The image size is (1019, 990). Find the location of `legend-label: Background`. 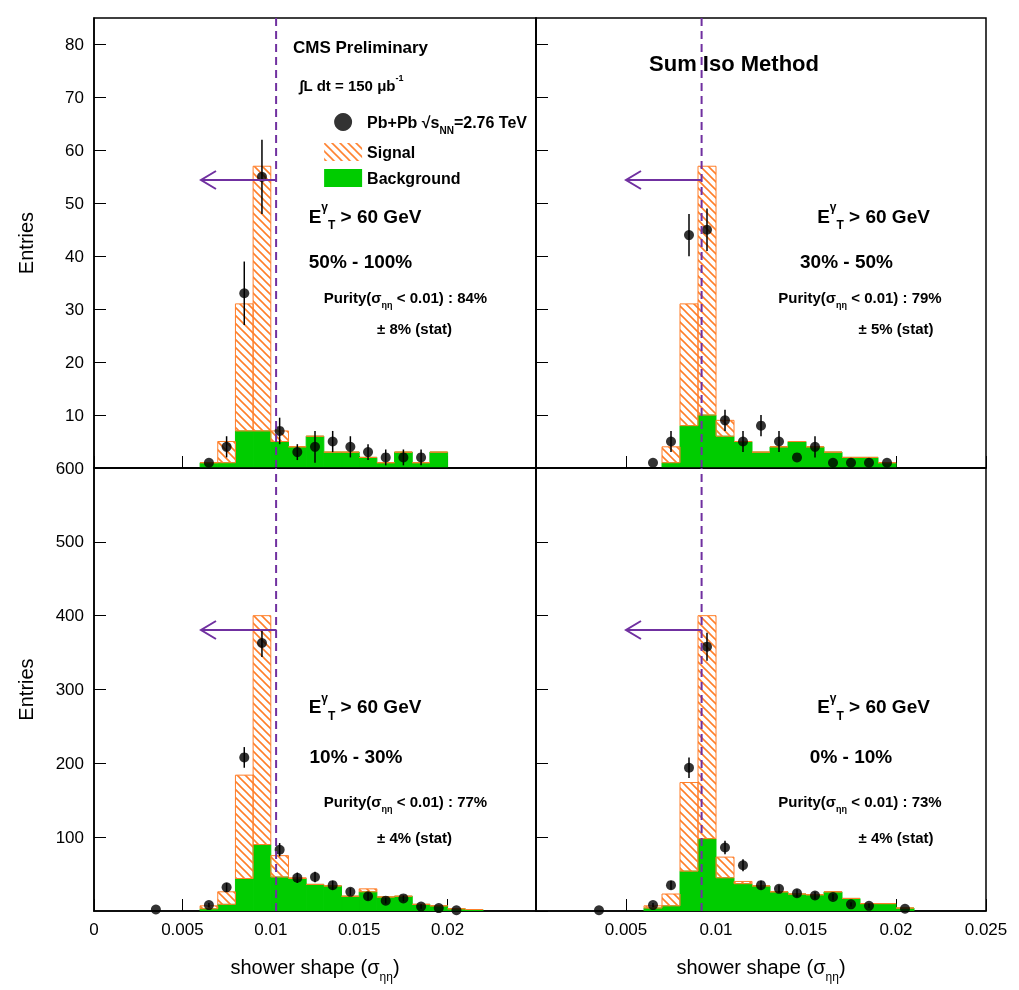

legend-label: Background is located at coordinates (414, 178).